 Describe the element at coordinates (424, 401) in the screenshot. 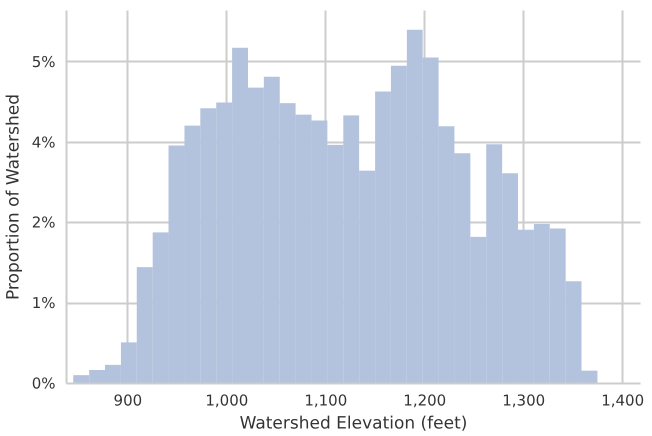

I see `x-tick-label: 1,200` at that location.